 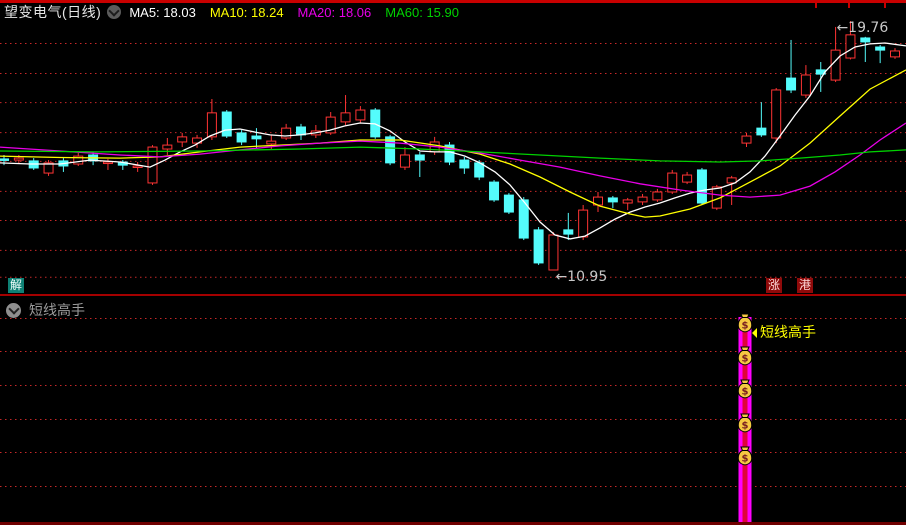 What do you see at coordinates (53, 12) in the screenshot?
I see `stock-title: 望变电气(日线)` at bounding box center [53, 12].